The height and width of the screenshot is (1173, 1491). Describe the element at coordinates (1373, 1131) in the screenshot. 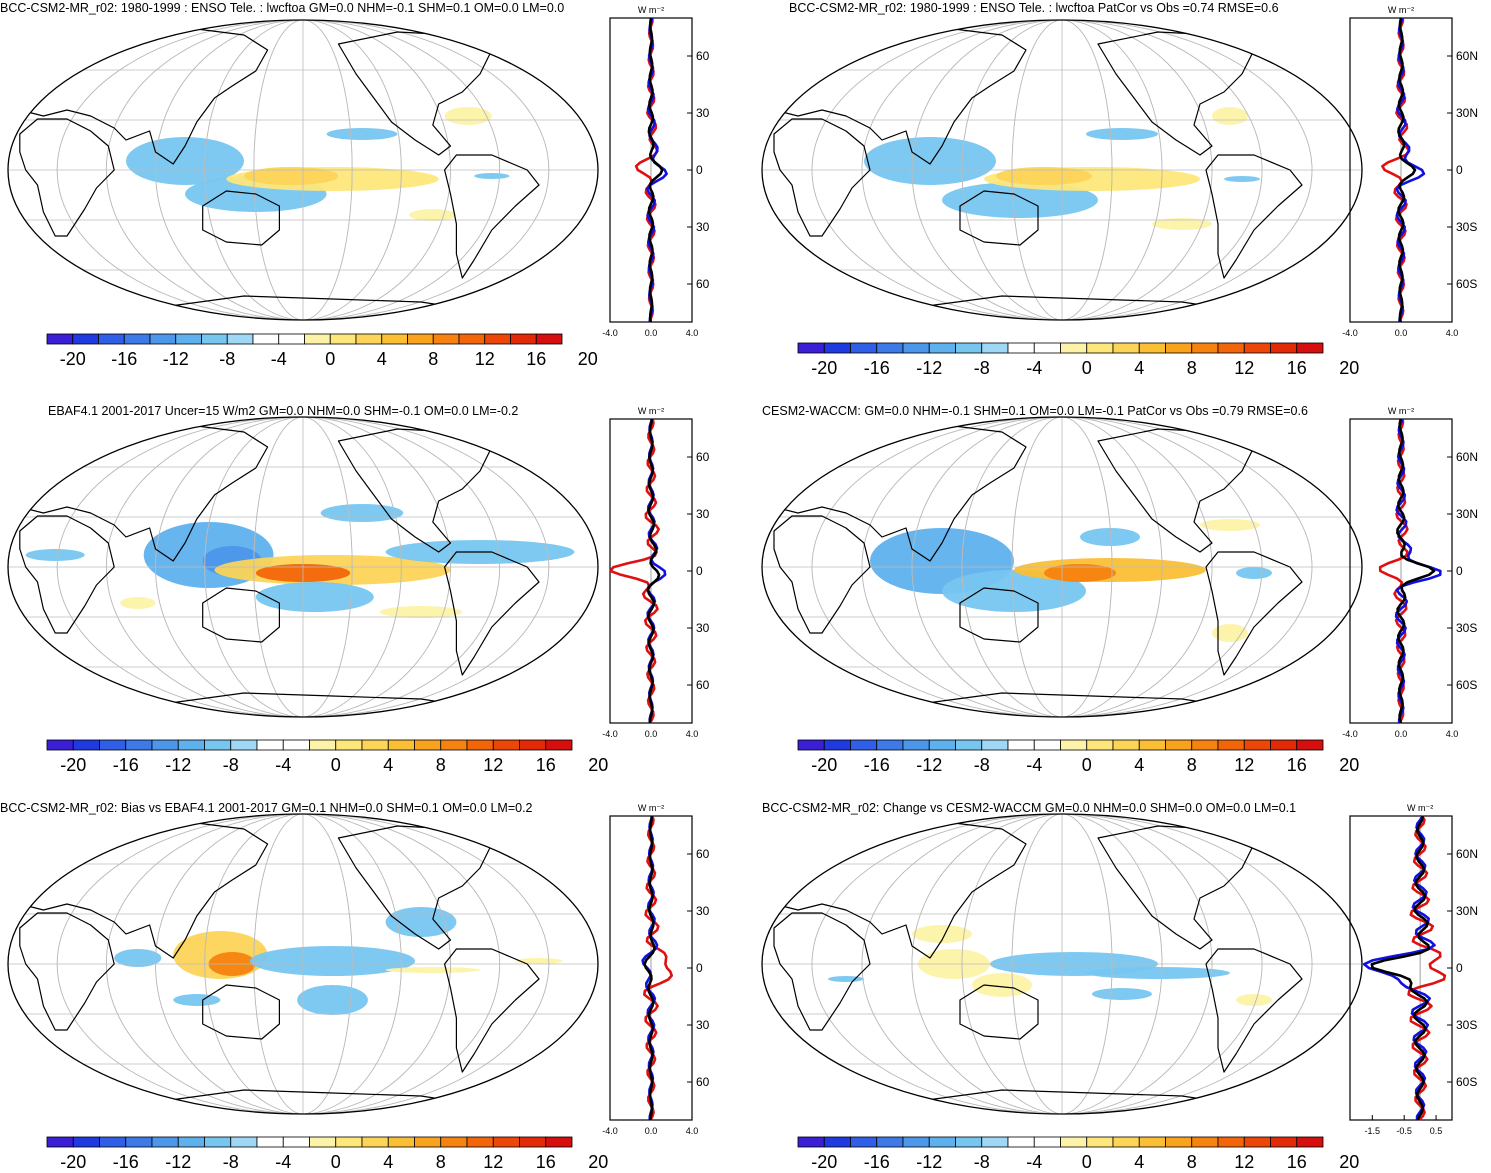

I see `x-tick-label: -1.5` at that location.